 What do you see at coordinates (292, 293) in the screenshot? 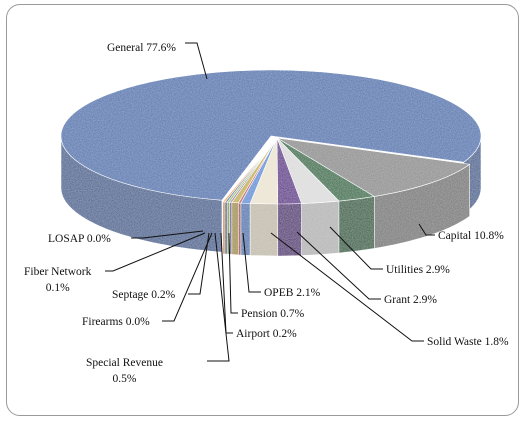
I see `label-opeb: OPEB 2.1%` at bounding box center [292, 293].